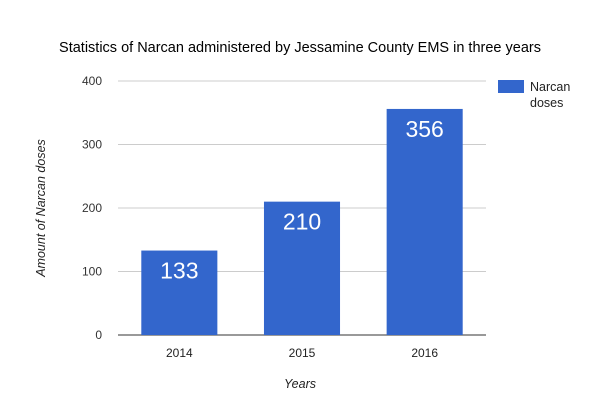 The height and width of the screenshot is (414, 600). What do you see at coordinates (424, 353) in the screenshot?
I see `x-tick-label: 2016` at bounding box center [424, 353].